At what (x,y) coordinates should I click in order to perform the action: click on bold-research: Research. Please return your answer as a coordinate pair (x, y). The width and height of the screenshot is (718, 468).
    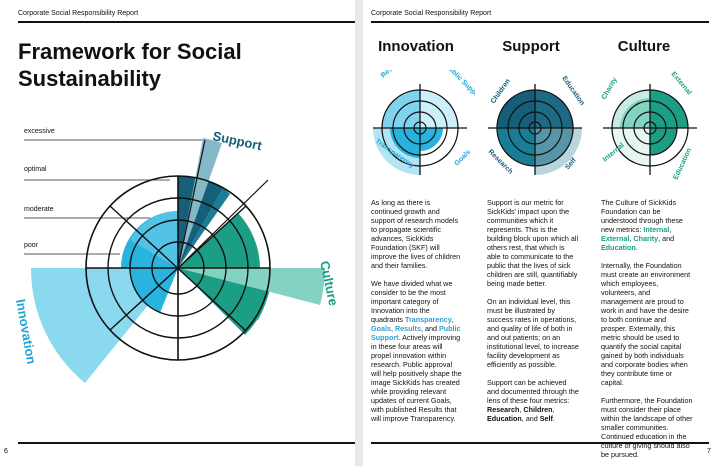
    Looking at the image, I should click on (503, 409).